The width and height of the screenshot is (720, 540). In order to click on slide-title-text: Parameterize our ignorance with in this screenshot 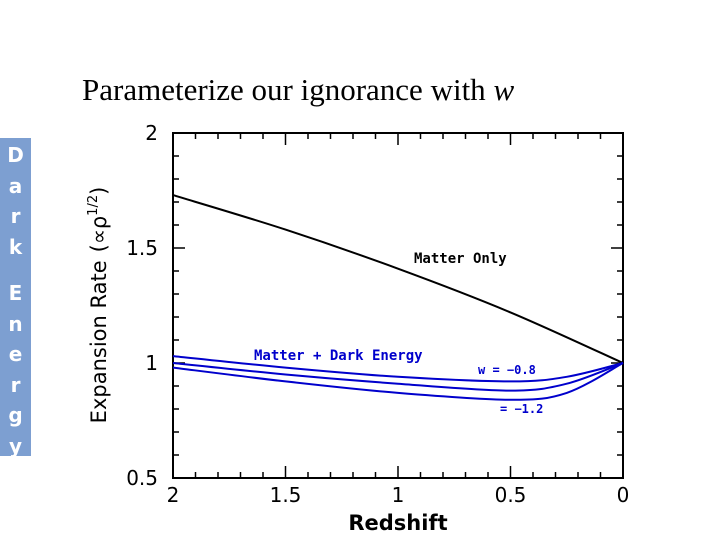, I will do `click(288, 89)`.